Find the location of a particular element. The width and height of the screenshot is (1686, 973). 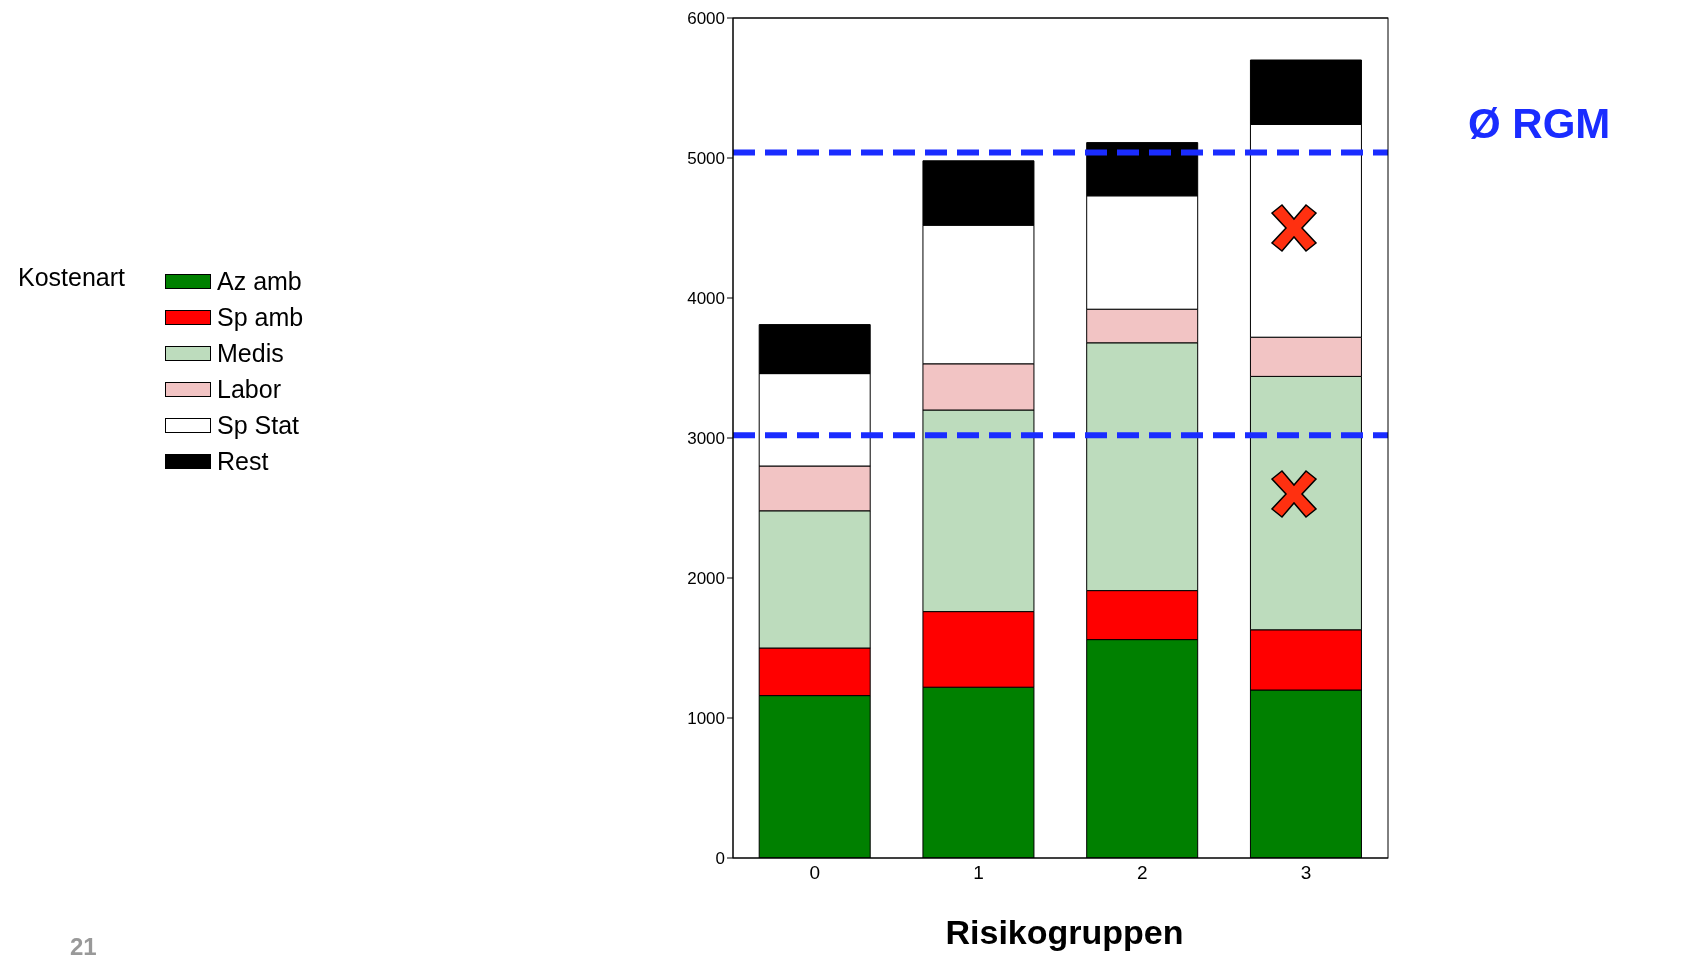

y-tick-label: 5000 is located at coordinates (706, 159).